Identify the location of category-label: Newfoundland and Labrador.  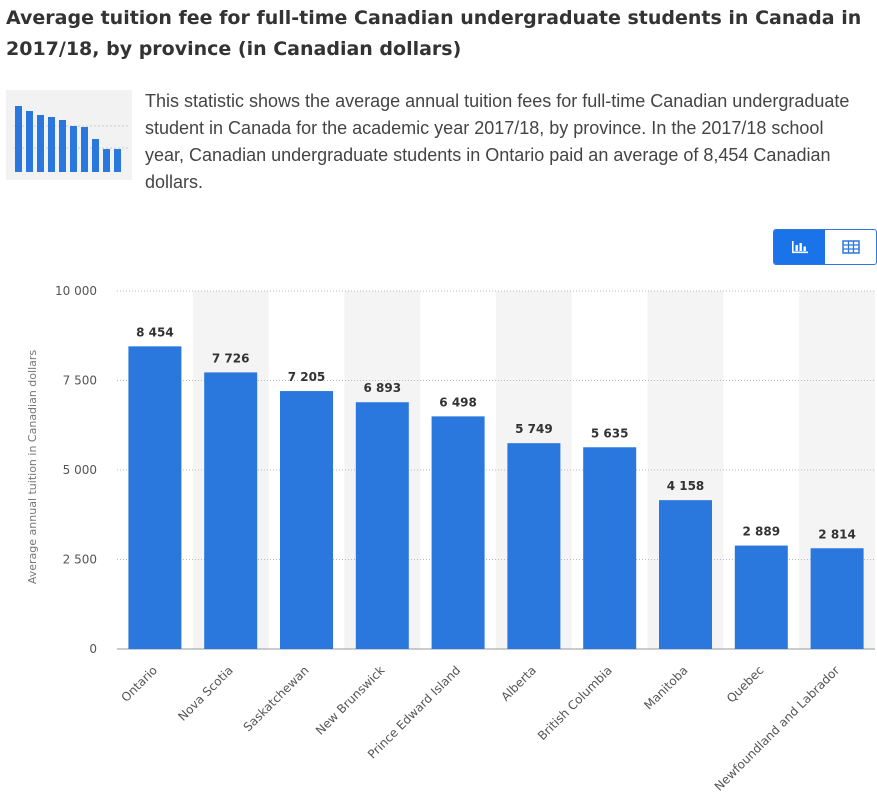
(777, 728).